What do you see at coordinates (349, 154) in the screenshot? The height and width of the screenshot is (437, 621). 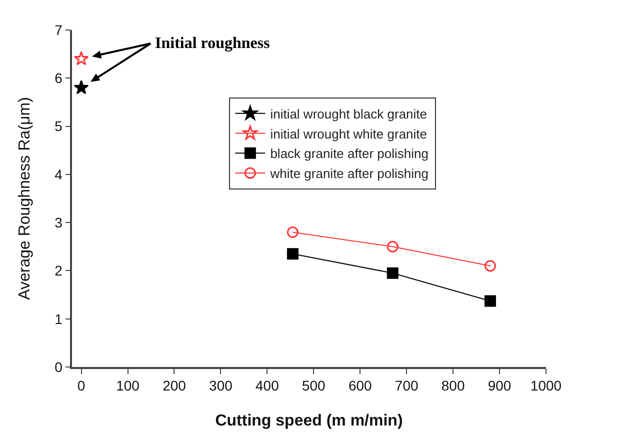 I see `legend-label: black granite after polishing` at bounding box center [349, 154].